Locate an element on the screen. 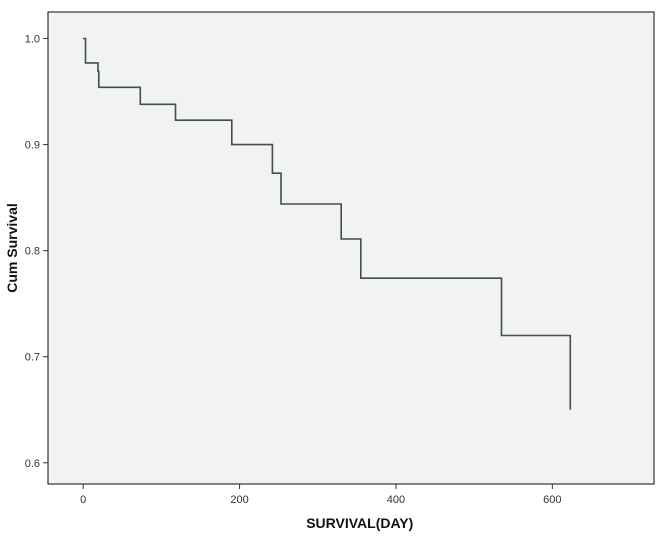 The height and width of the screenshot is (536, 666). y-axis-ticks: 0.6 0.7 0.8 0.9 1.0 is located at coordinates (36, 252).